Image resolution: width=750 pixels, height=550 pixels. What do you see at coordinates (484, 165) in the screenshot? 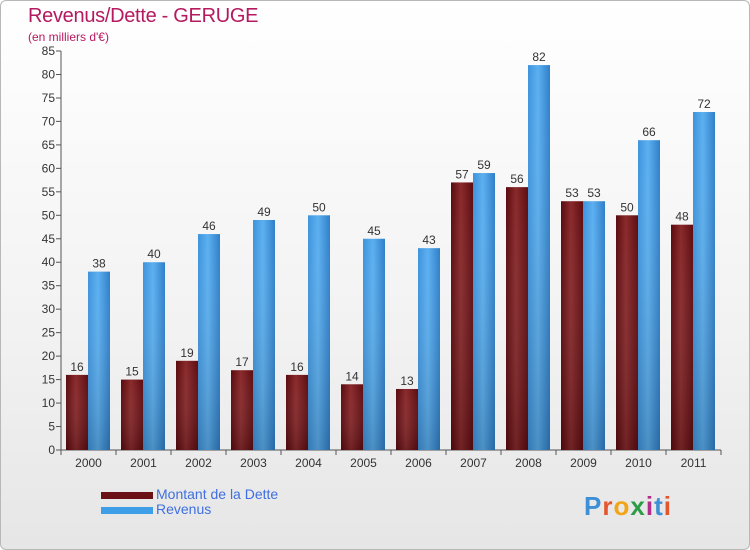
I see `bar-revenus-label: 59` at bounding box center [484, 165].